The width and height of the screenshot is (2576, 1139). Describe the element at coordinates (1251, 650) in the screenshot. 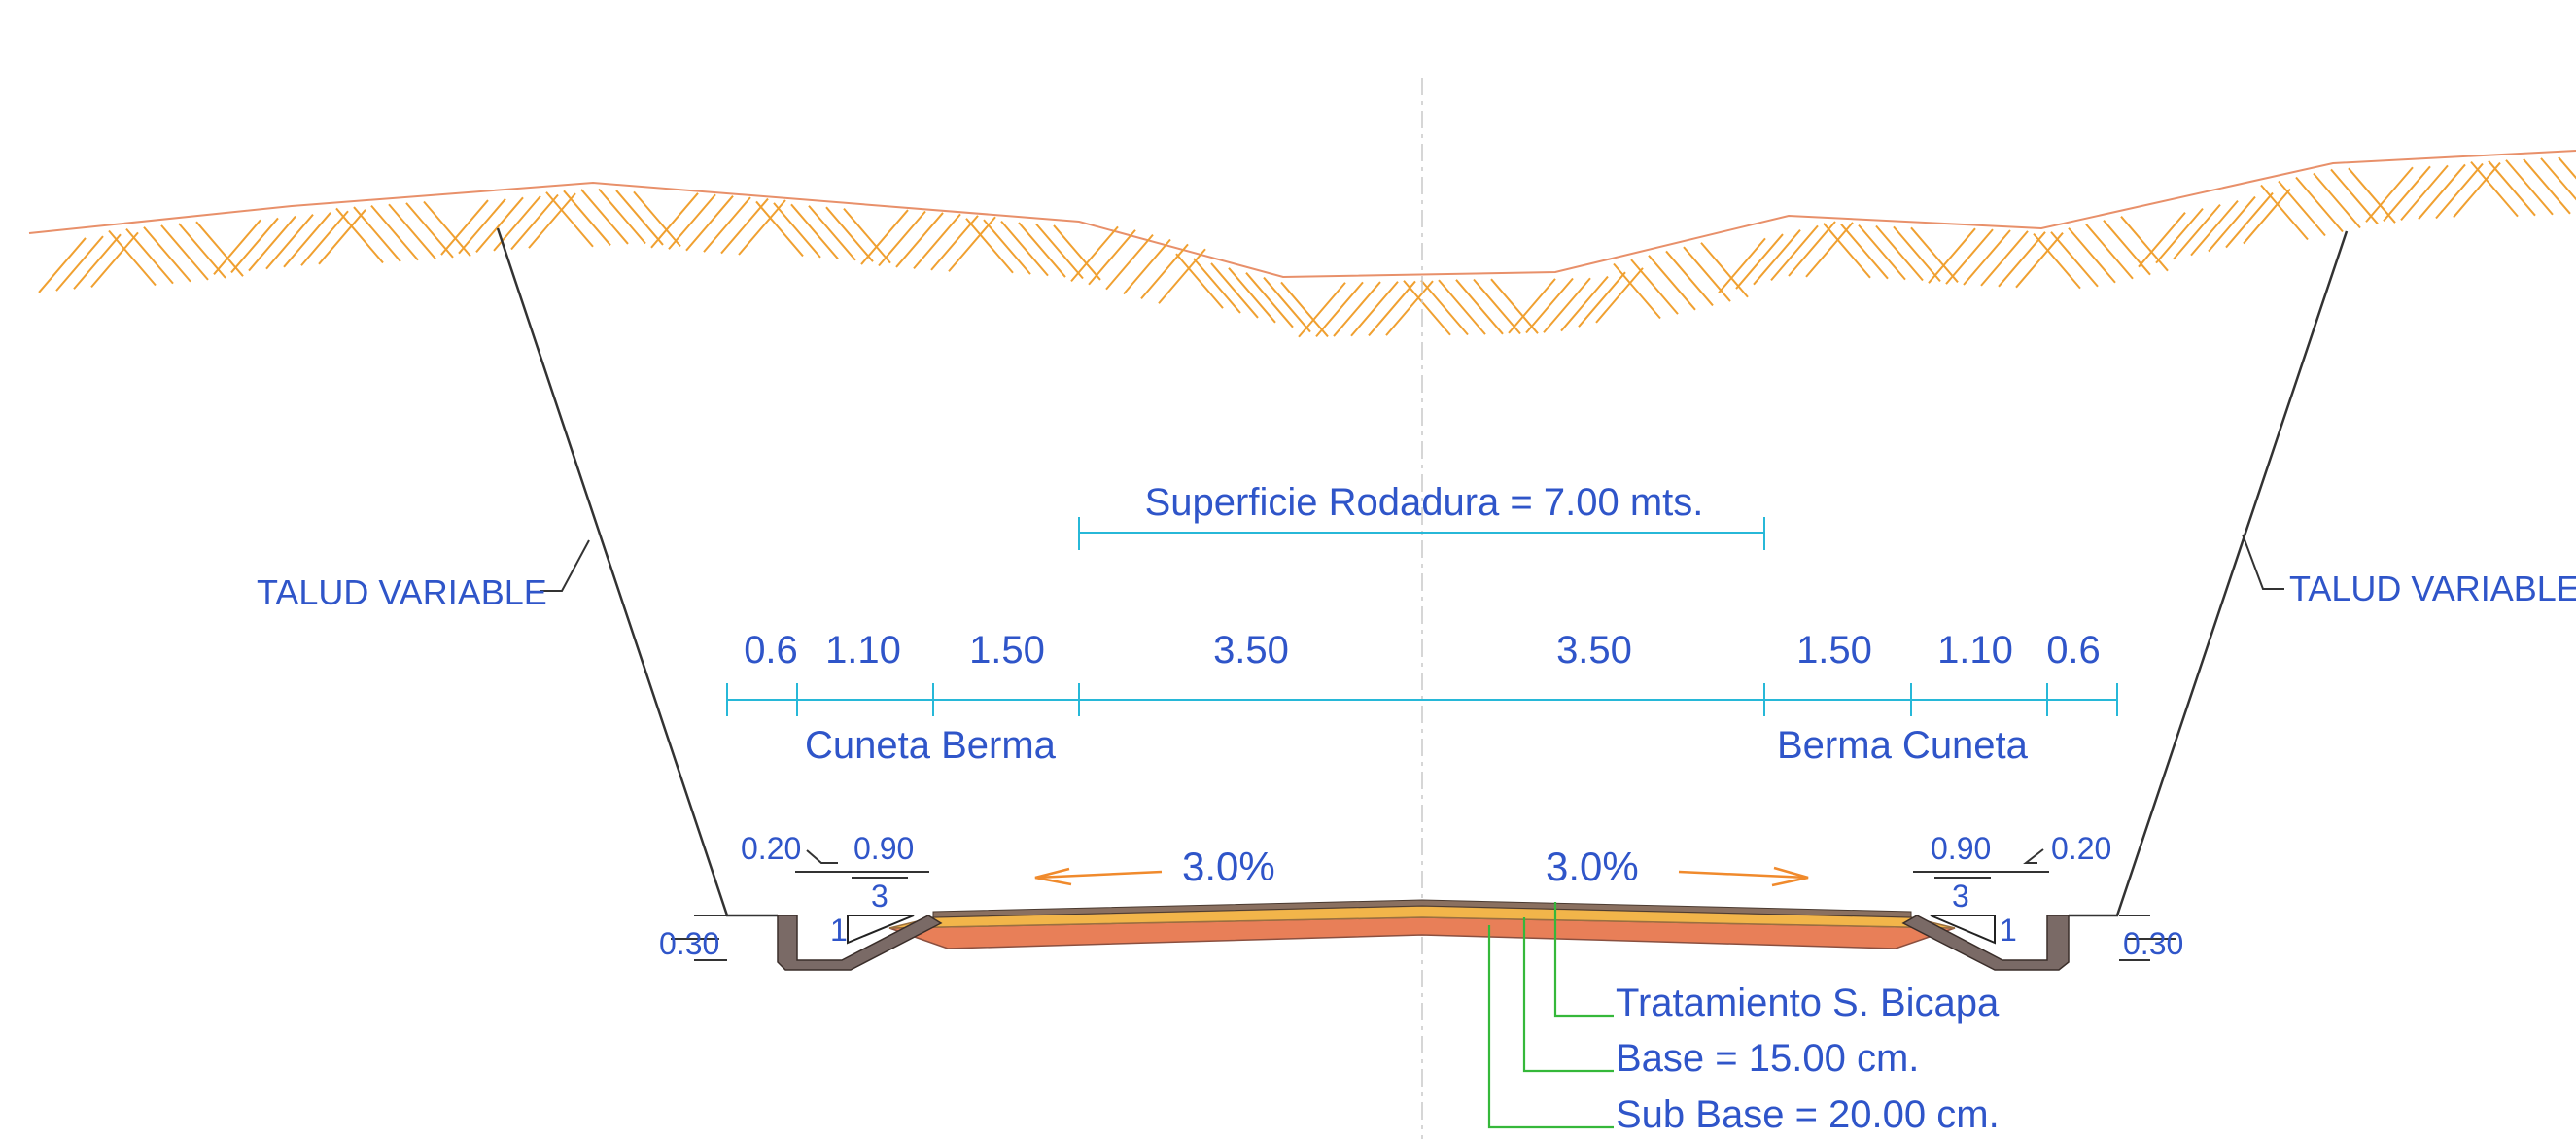

I see `dim-value: 3.50` at that location.